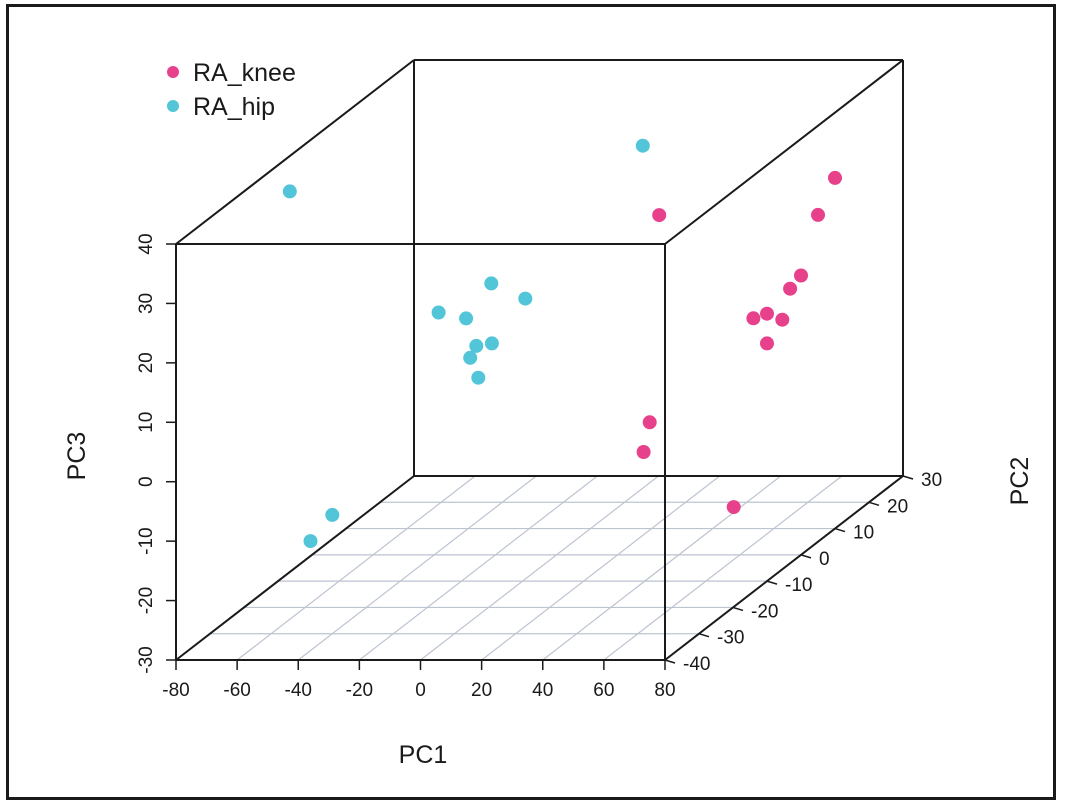 The image size is (1066, 806). Describe the element at coordinates (231, 90) in the screenshot. I see `legend: RA_knee RA_hip` at that location.